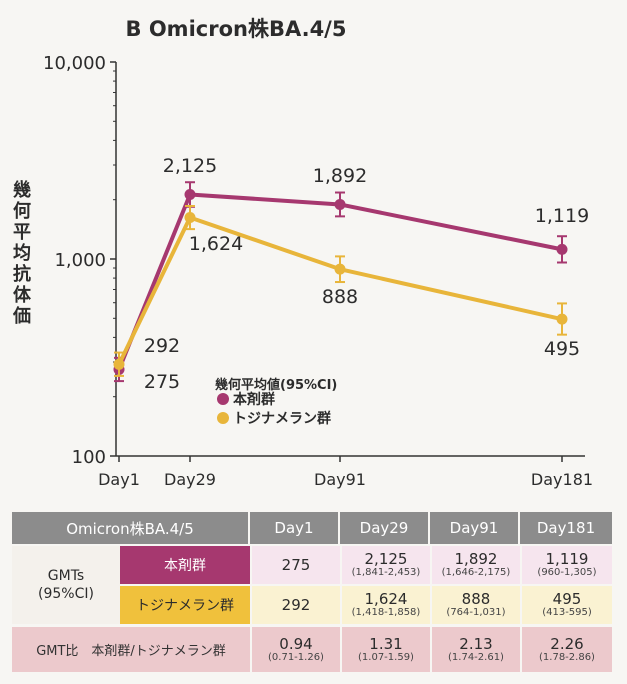 This screenshot has width=627, height=684. What do you see at coordinates (295, 528) in the screenshot?
I see `table-header-day1: Day1` at bounding box center [295, 528].